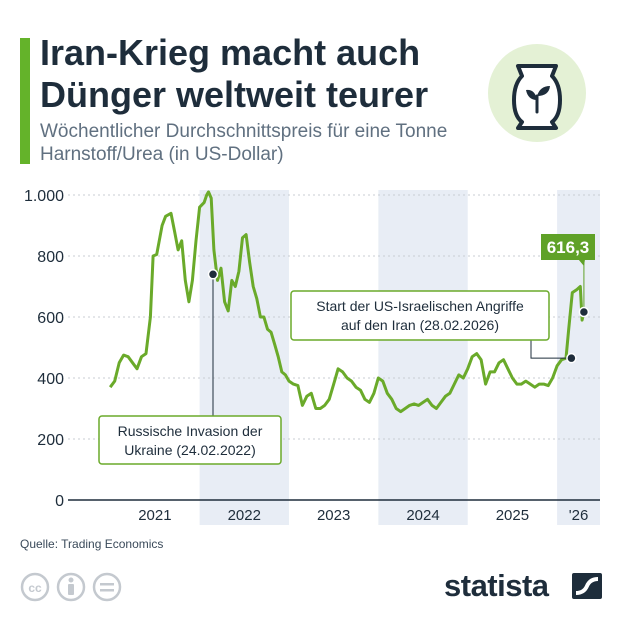 The height and width of the screenshot is (620, 620). Describe the element at coordinates (551, 349) in the screenshot. I see `annotation-leader-line` at that location.